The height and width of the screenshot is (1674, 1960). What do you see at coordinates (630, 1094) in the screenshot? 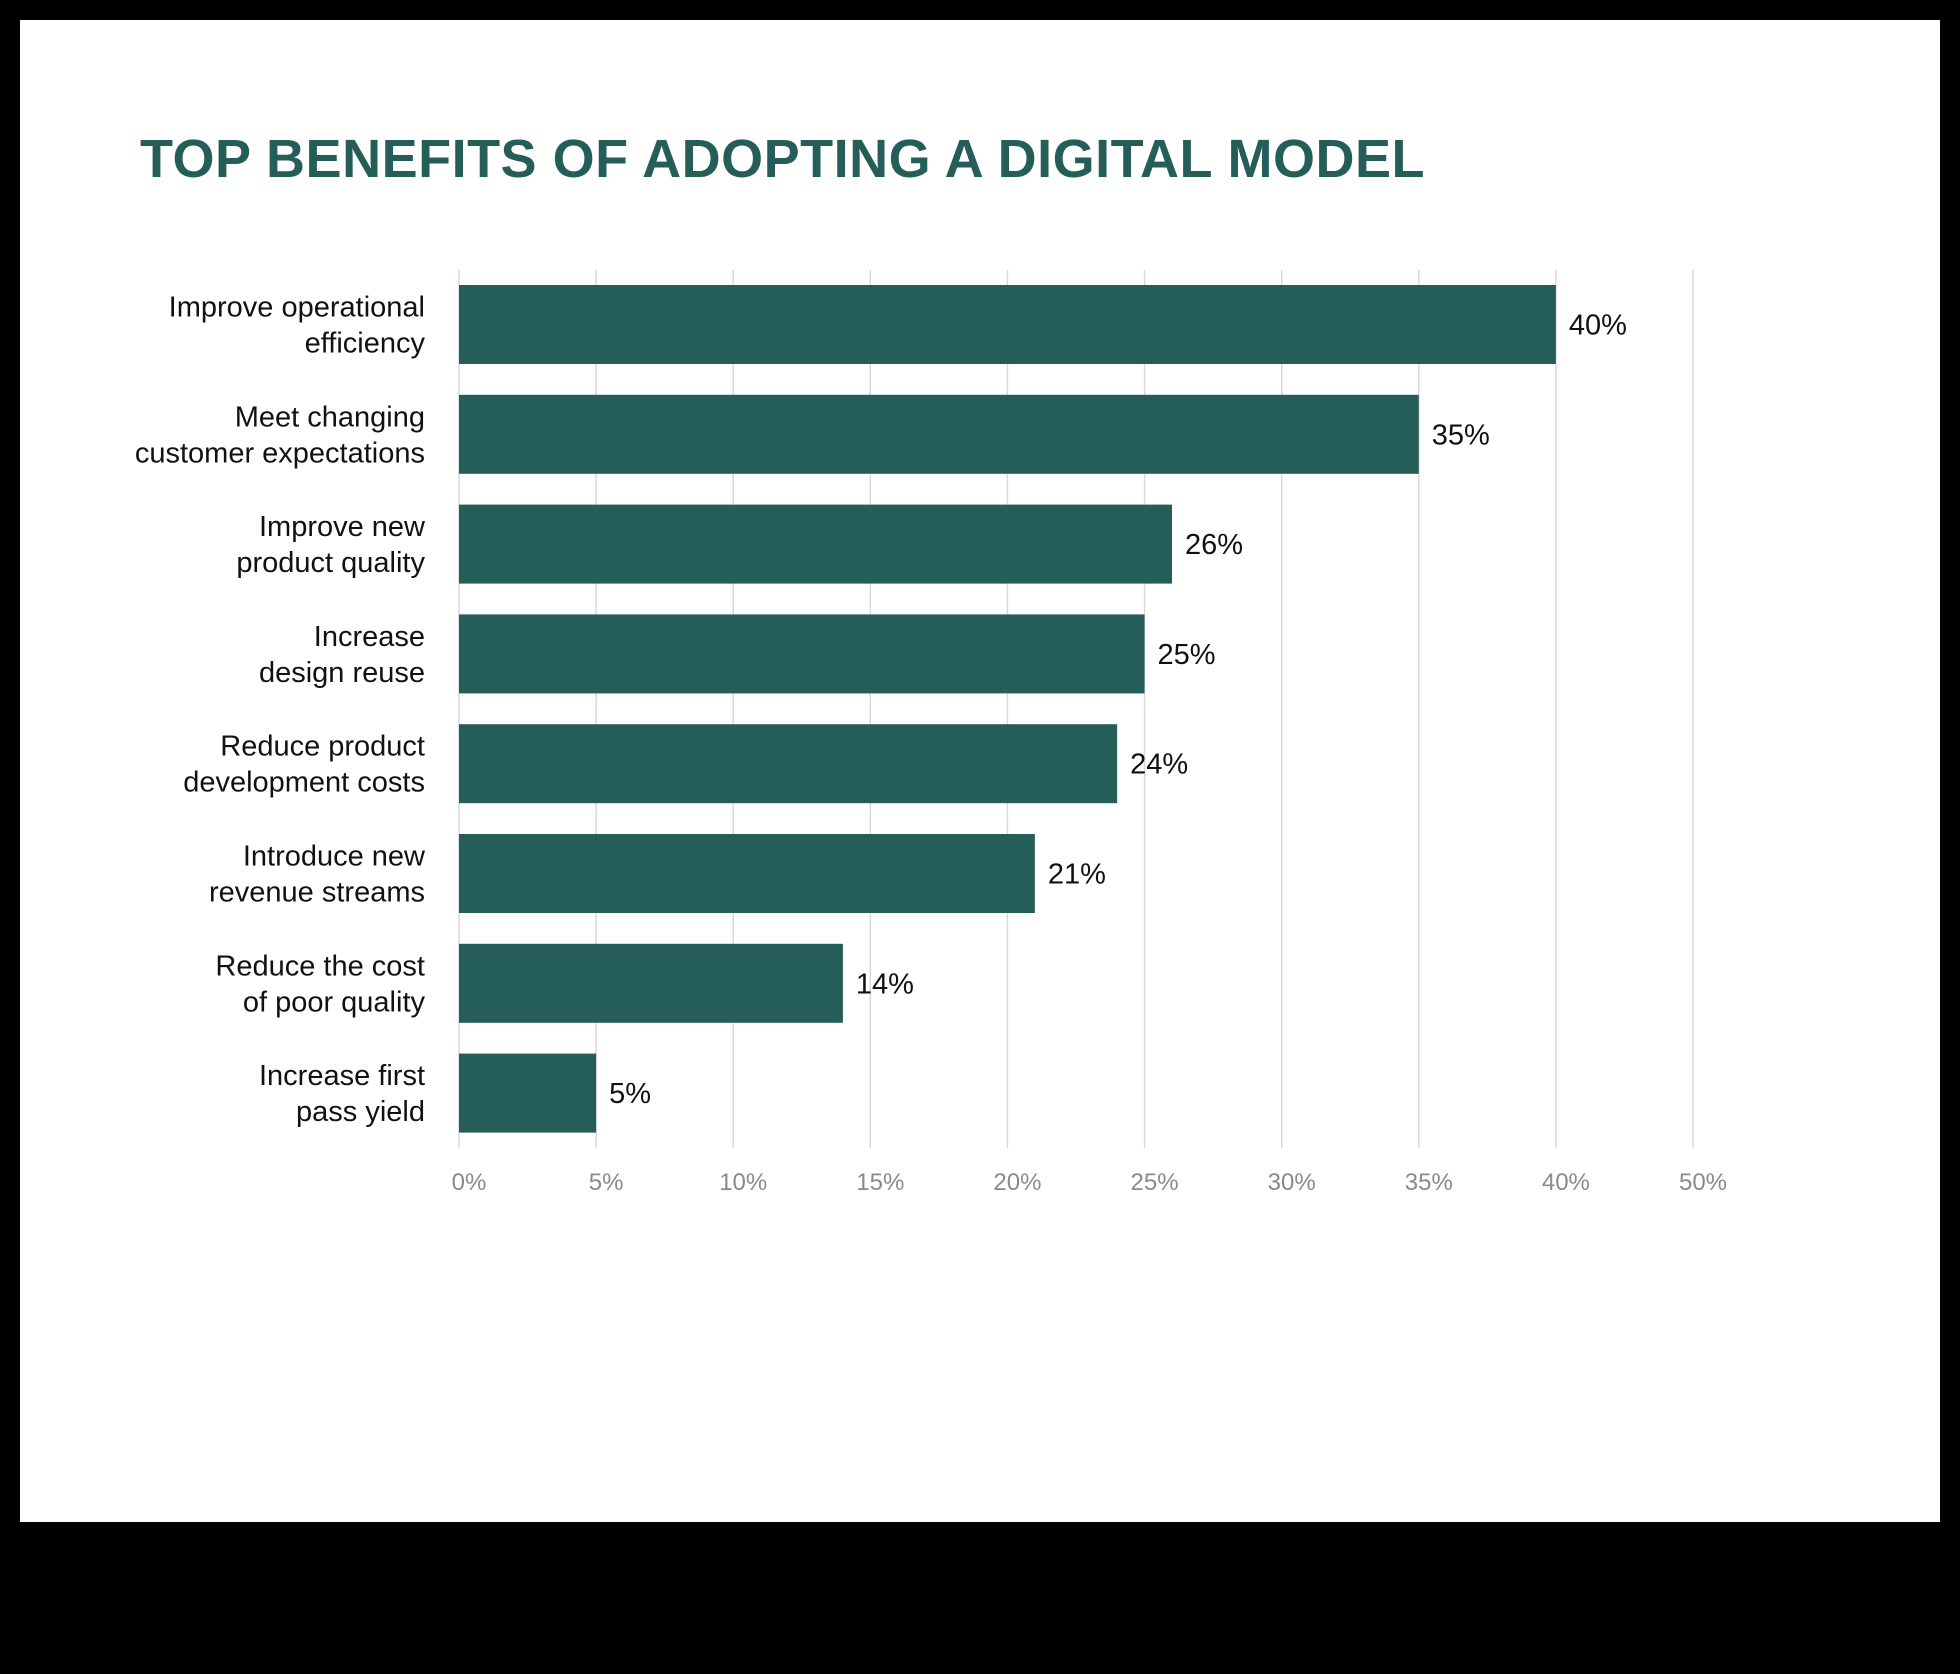
I see `value-label: 5%` at bounding box center [630, 1094].